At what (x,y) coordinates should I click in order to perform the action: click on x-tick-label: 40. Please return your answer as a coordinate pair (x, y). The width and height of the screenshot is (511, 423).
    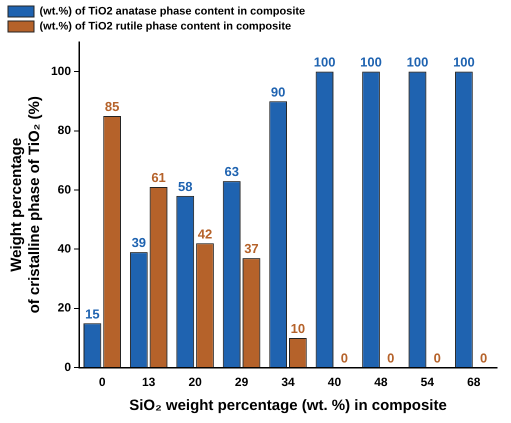
    Looking at the image, I should click on (335, 382).